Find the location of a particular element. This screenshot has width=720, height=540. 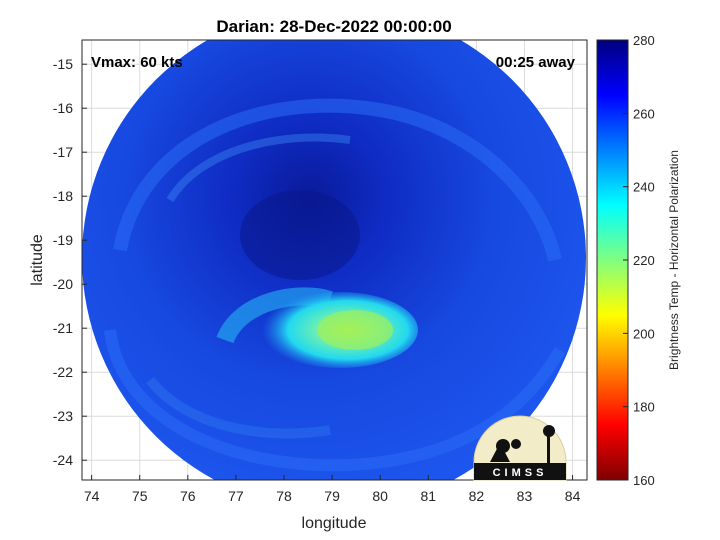

x-tick-label: 81 is located at coordinates (428, 496).